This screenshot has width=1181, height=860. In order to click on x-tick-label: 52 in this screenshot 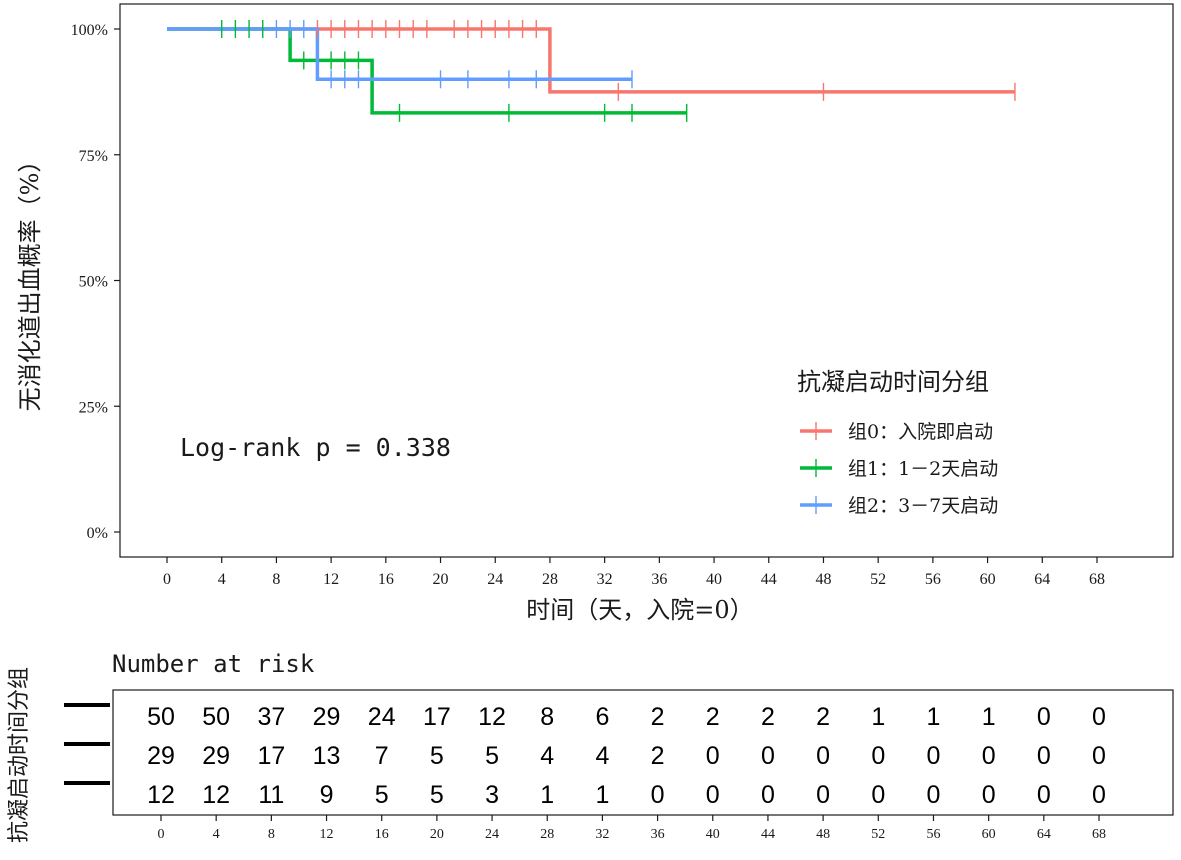, I will do `click(878, 579)`.